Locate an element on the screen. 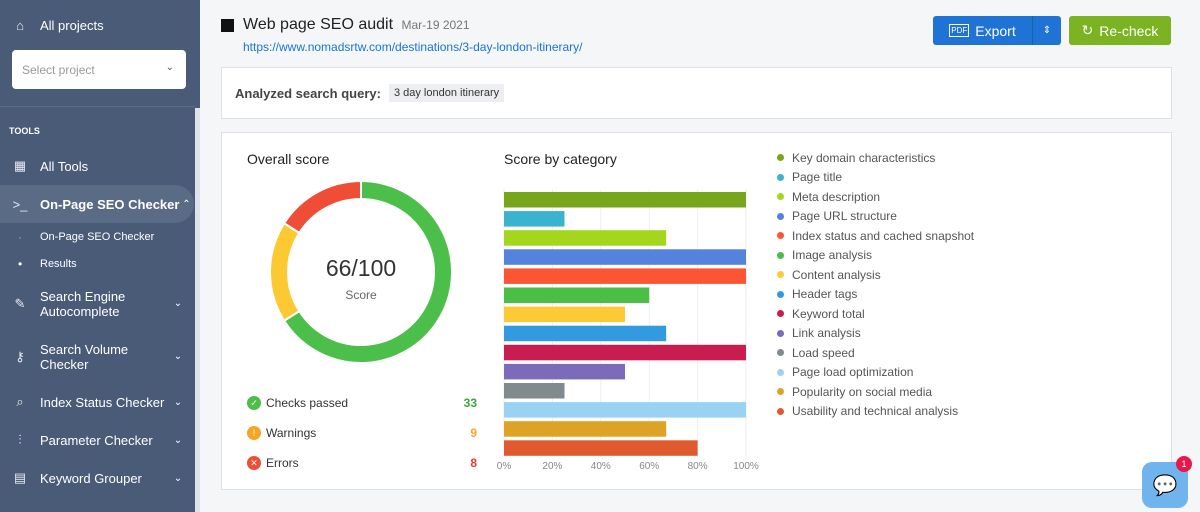 The width and height of the screenshot is (1200, 512). legend-label: Key domain characteristics is located at coordinates (864, 157).